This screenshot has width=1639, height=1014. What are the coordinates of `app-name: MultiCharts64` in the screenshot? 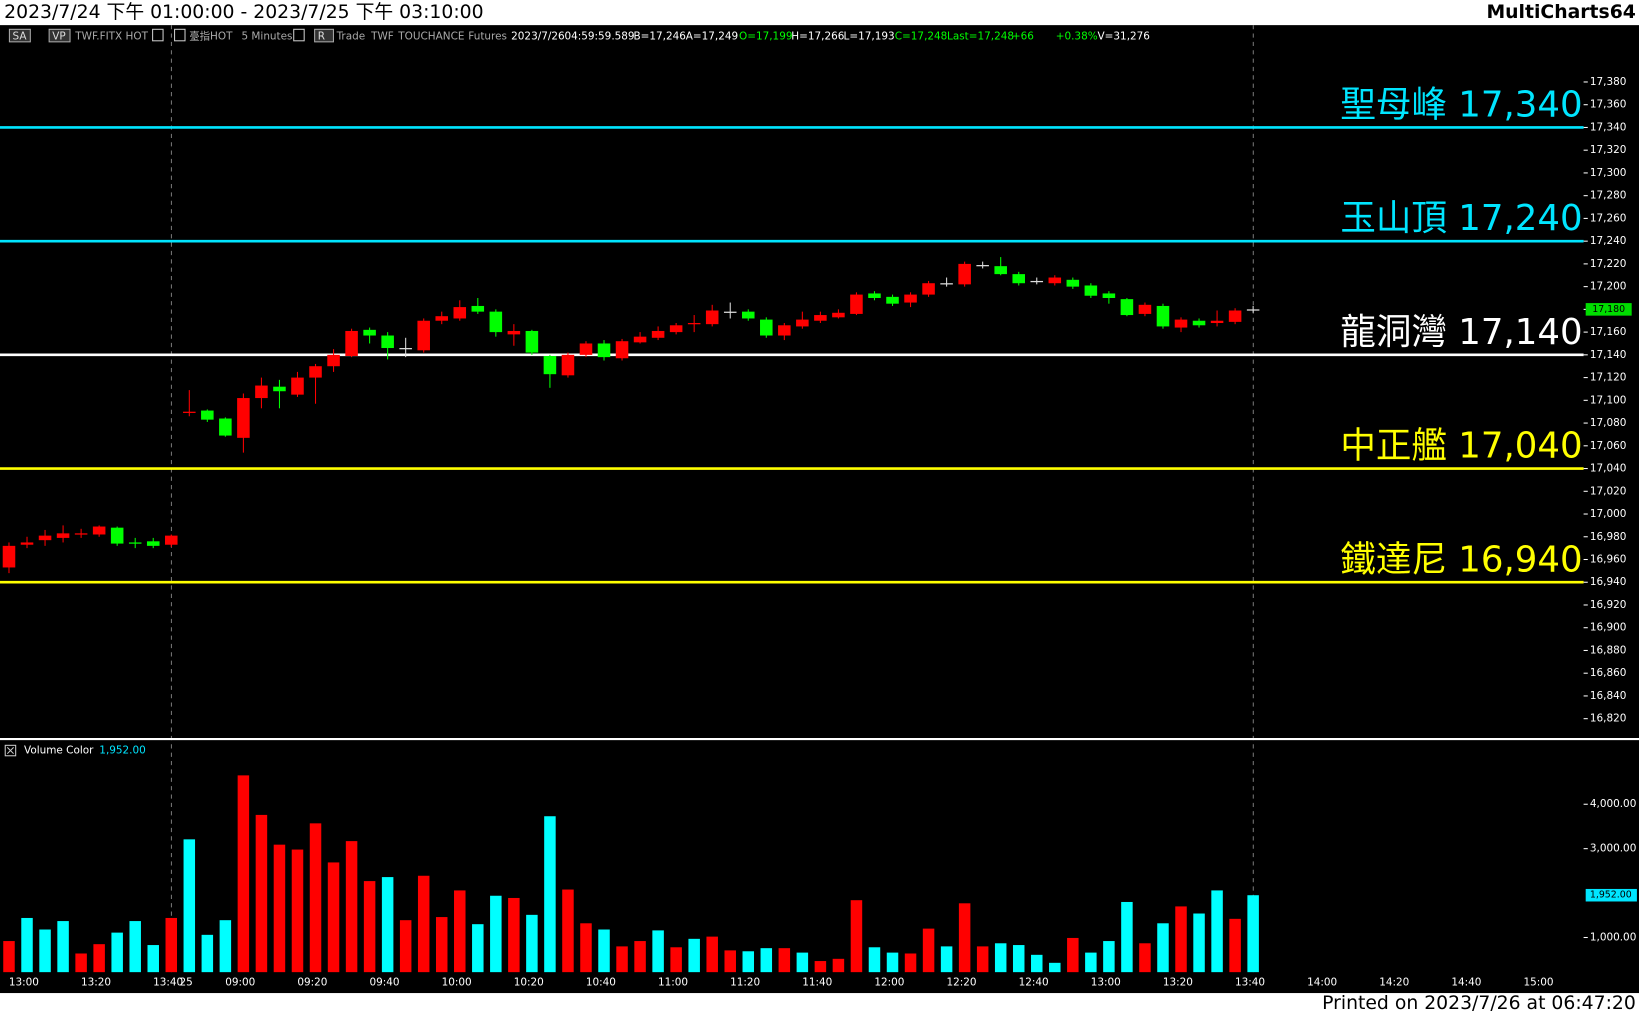 It's located at (1560, 12).